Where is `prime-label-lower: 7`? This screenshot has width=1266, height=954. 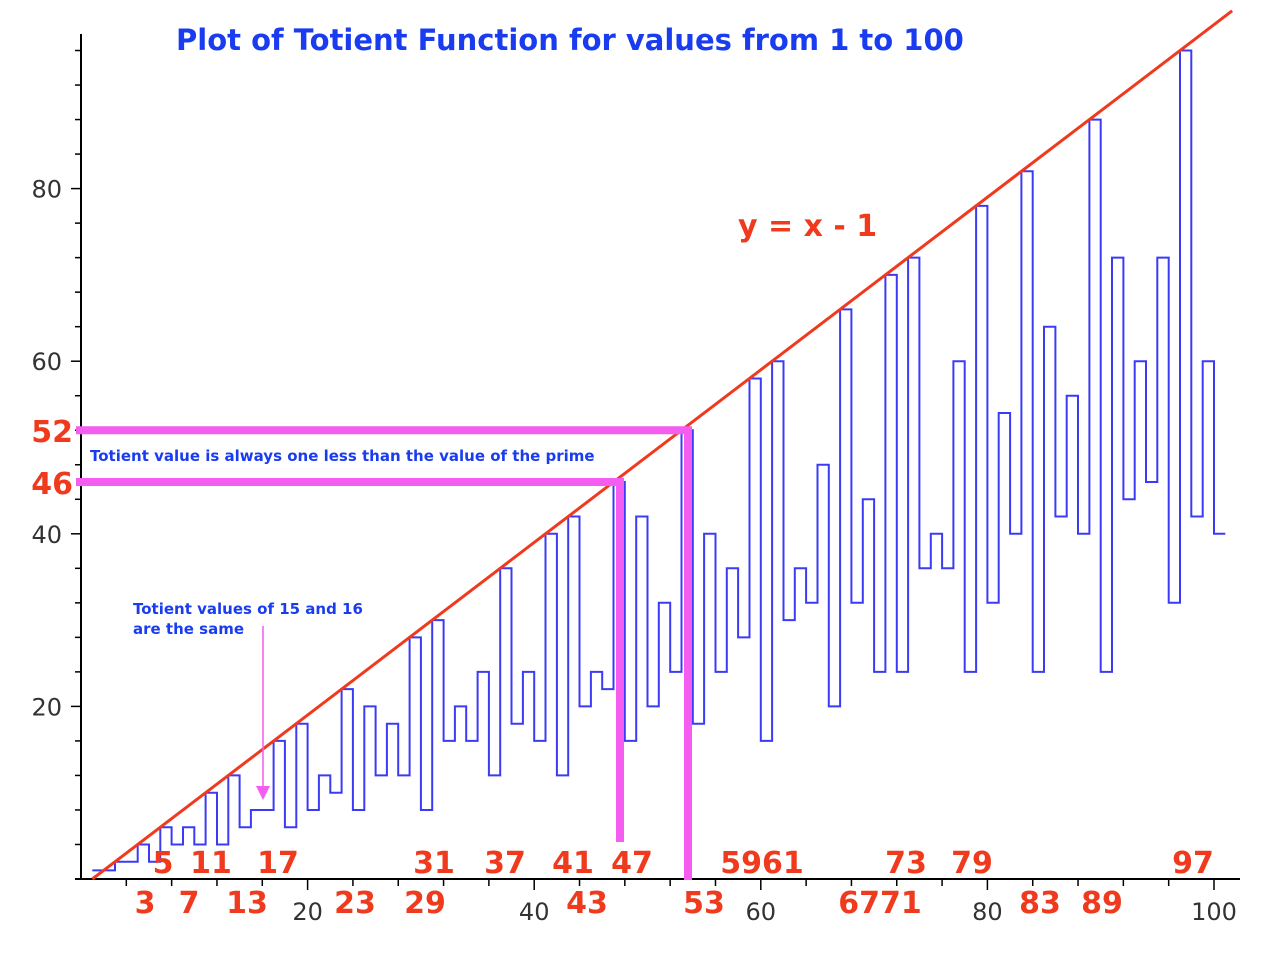 prime-label-lower: 7 is located at coordinates (189, 903).